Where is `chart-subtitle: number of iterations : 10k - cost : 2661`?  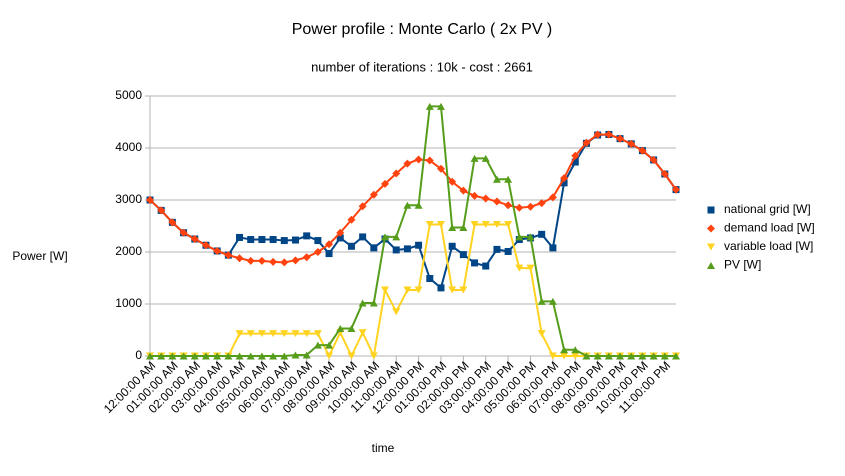
chart-subtitle: number of iterations : 10k - cost : 2661 is located at coordinates (422, 66).